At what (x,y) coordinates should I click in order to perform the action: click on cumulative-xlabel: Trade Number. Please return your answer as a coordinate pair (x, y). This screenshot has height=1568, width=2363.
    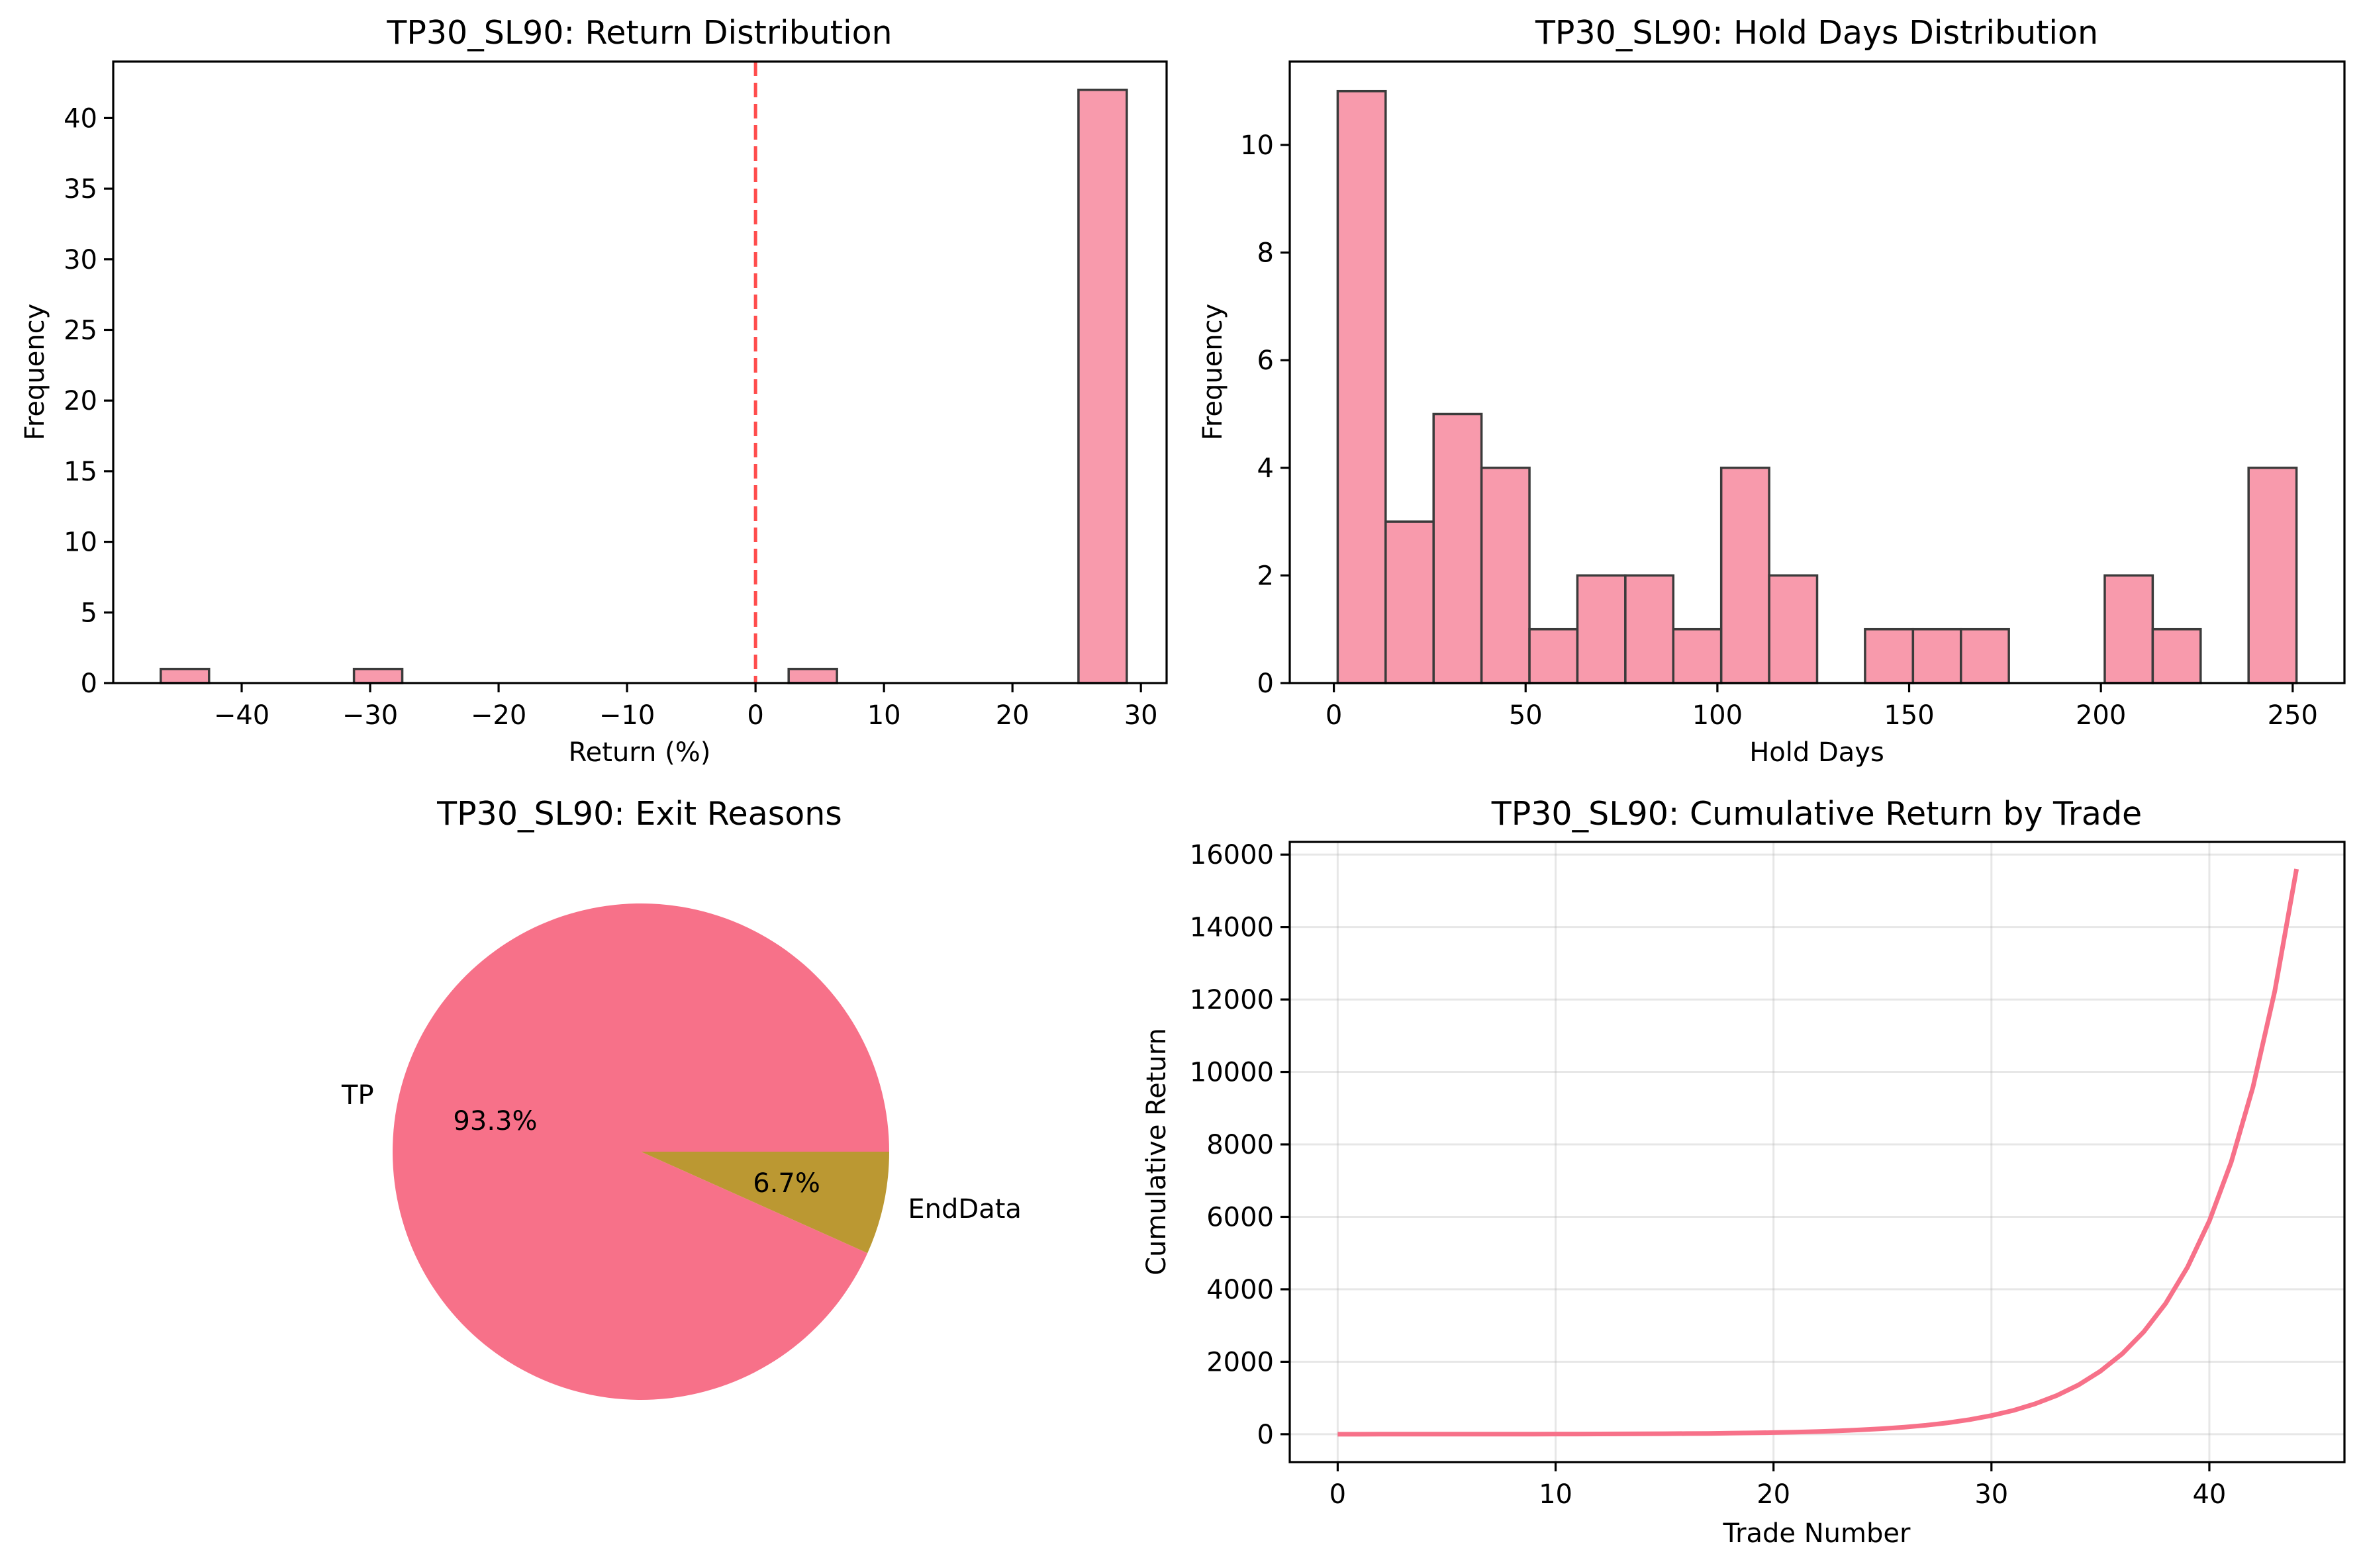
    Looking at the image, I should click on (1817, 1533).